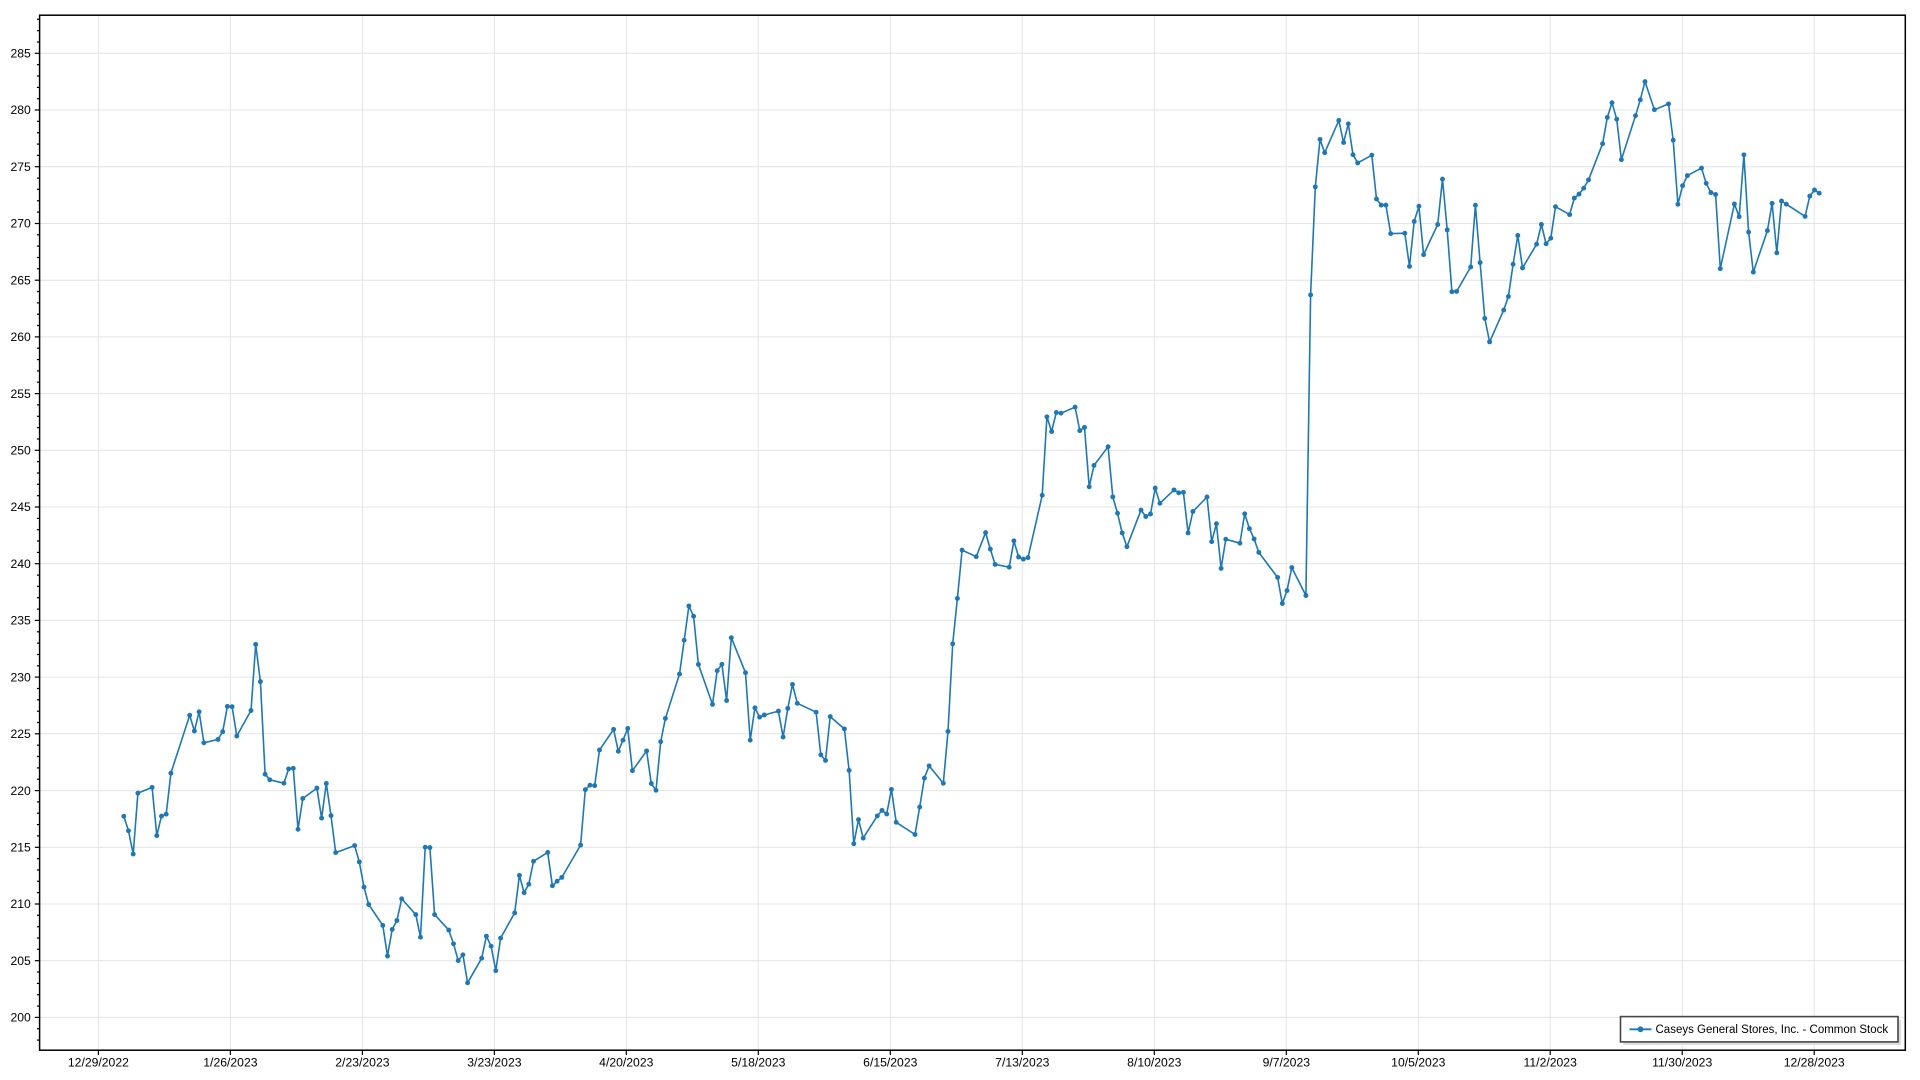 This screenshot has height=1080, width=1920. I want to click on svg-text: 5/18/2023, so click(758, 1063).